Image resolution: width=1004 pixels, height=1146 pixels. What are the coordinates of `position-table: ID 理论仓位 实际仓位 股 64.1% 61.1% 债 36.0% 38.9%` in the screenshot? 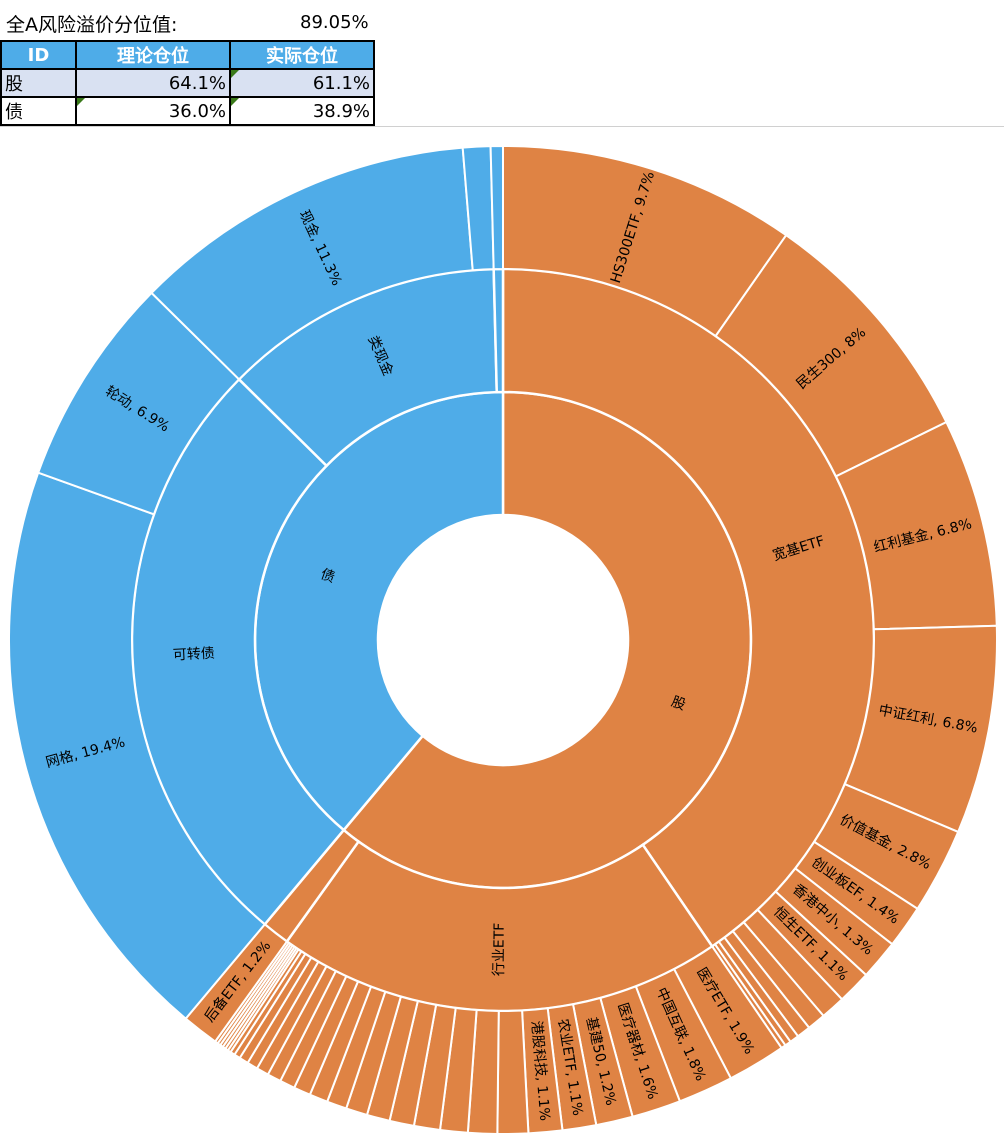 It's located at (187, 83).